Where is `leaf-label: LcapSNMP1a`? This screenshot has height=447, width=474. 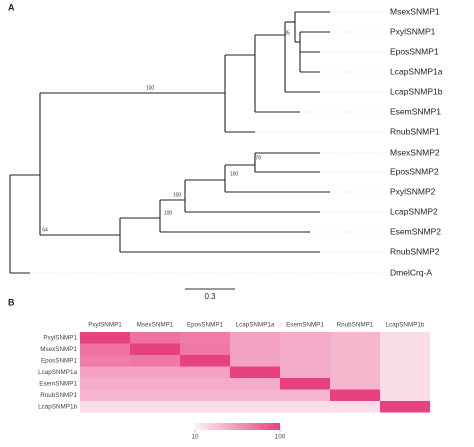
leaf-label: LcapSNMP1a is located at coordinates (416, 71).